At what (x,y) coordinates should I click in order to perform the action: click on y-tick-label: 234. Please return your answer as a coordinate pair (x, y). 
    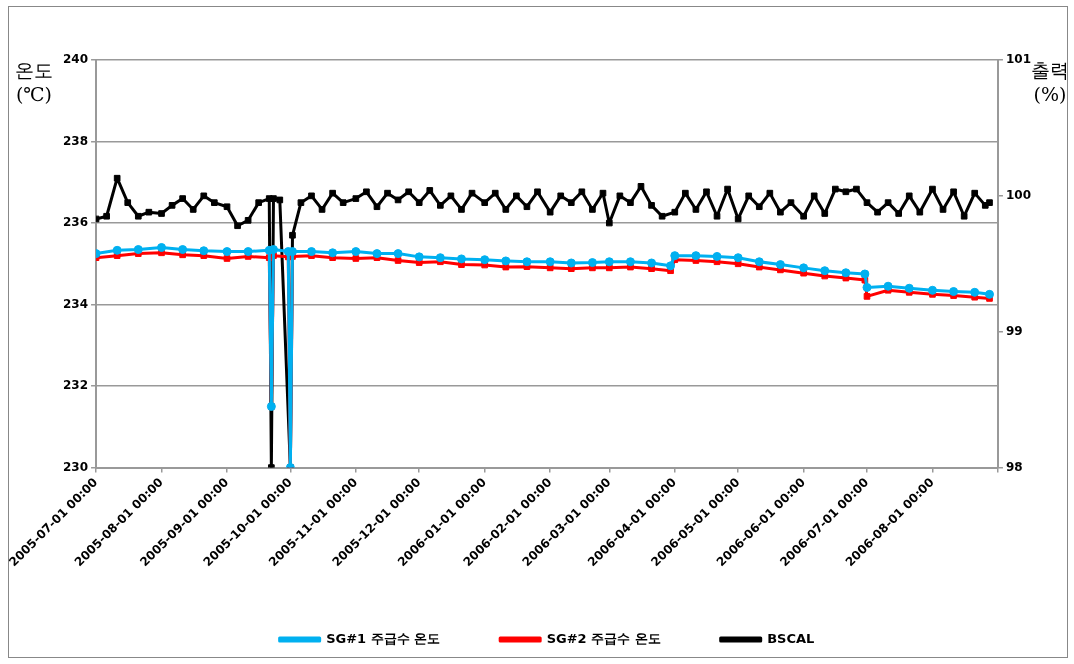
    Looking at the image, I should click on (75, 303).